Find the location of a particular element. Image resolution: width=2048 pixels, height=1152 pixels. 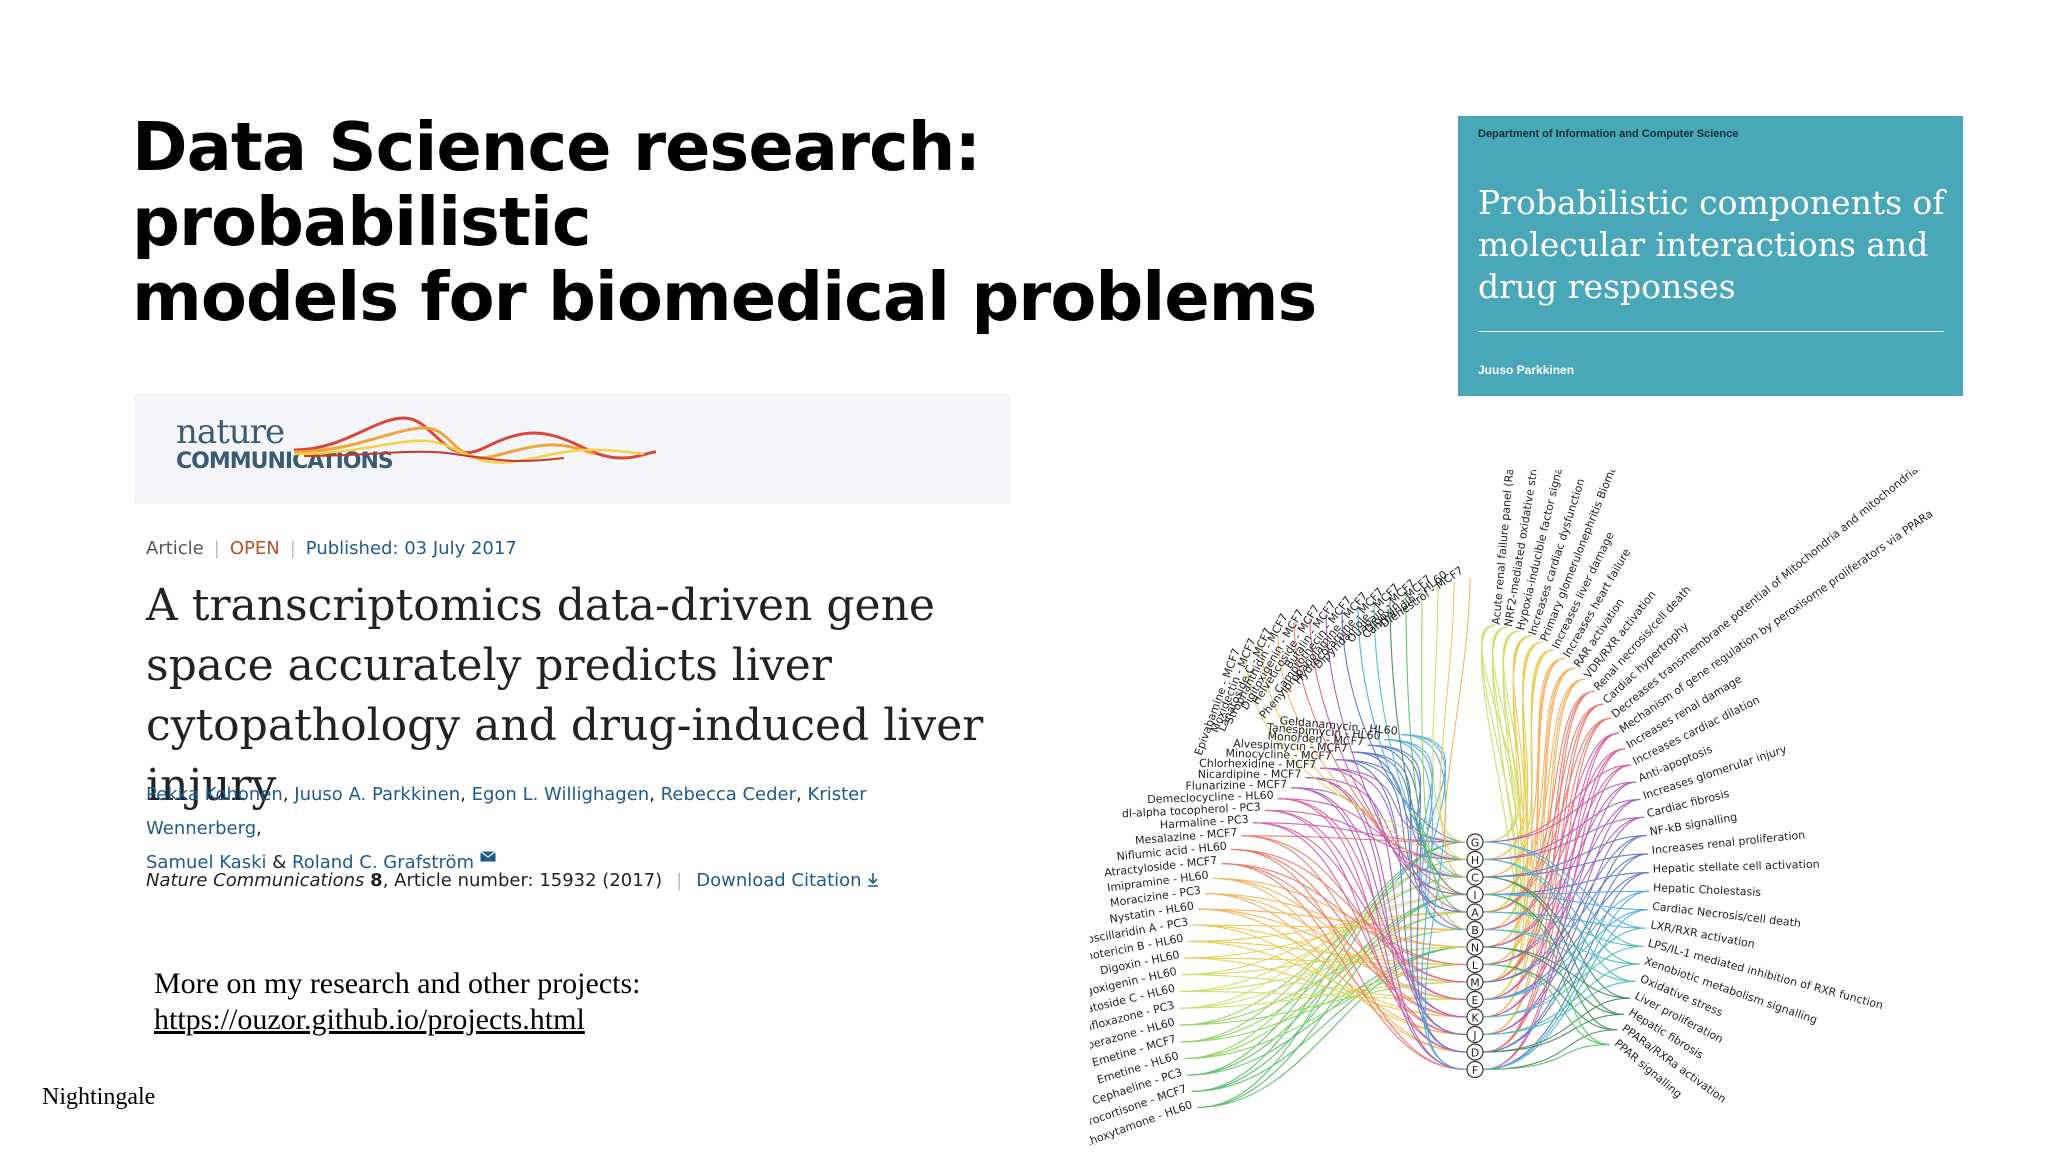

journal-banner: nature COMMUNICATIONS is located at coordinates (572, 449).